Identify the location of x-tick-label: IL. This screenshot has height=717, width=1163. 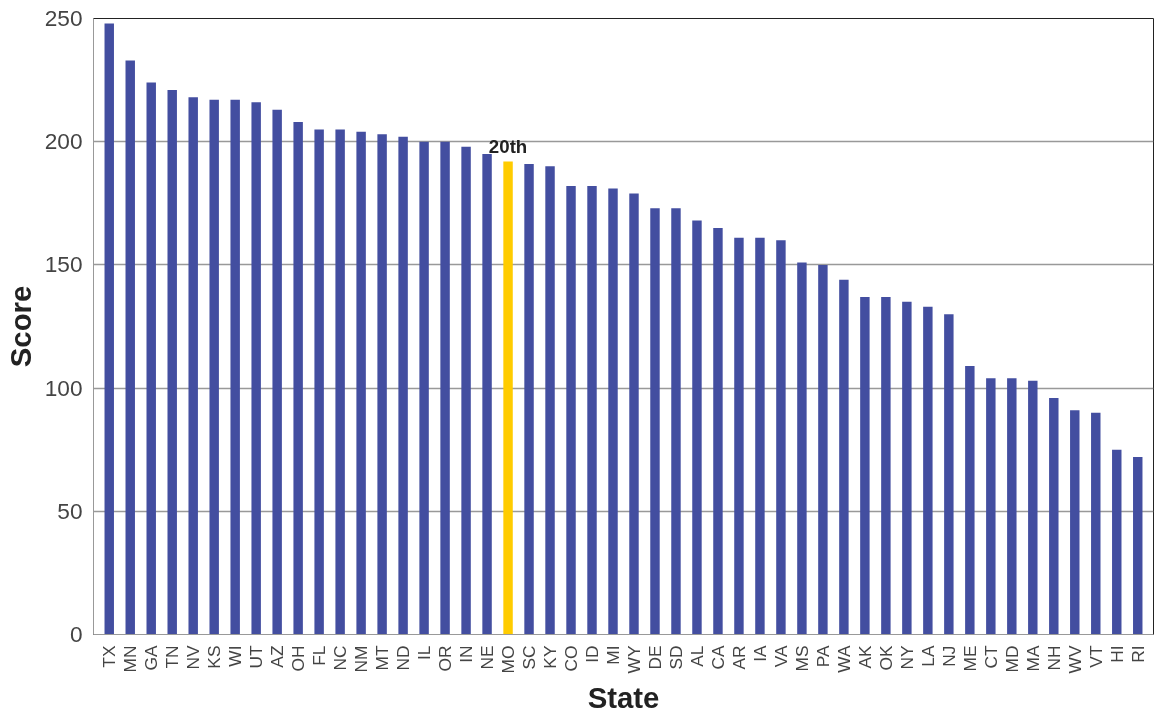
(424, 652).